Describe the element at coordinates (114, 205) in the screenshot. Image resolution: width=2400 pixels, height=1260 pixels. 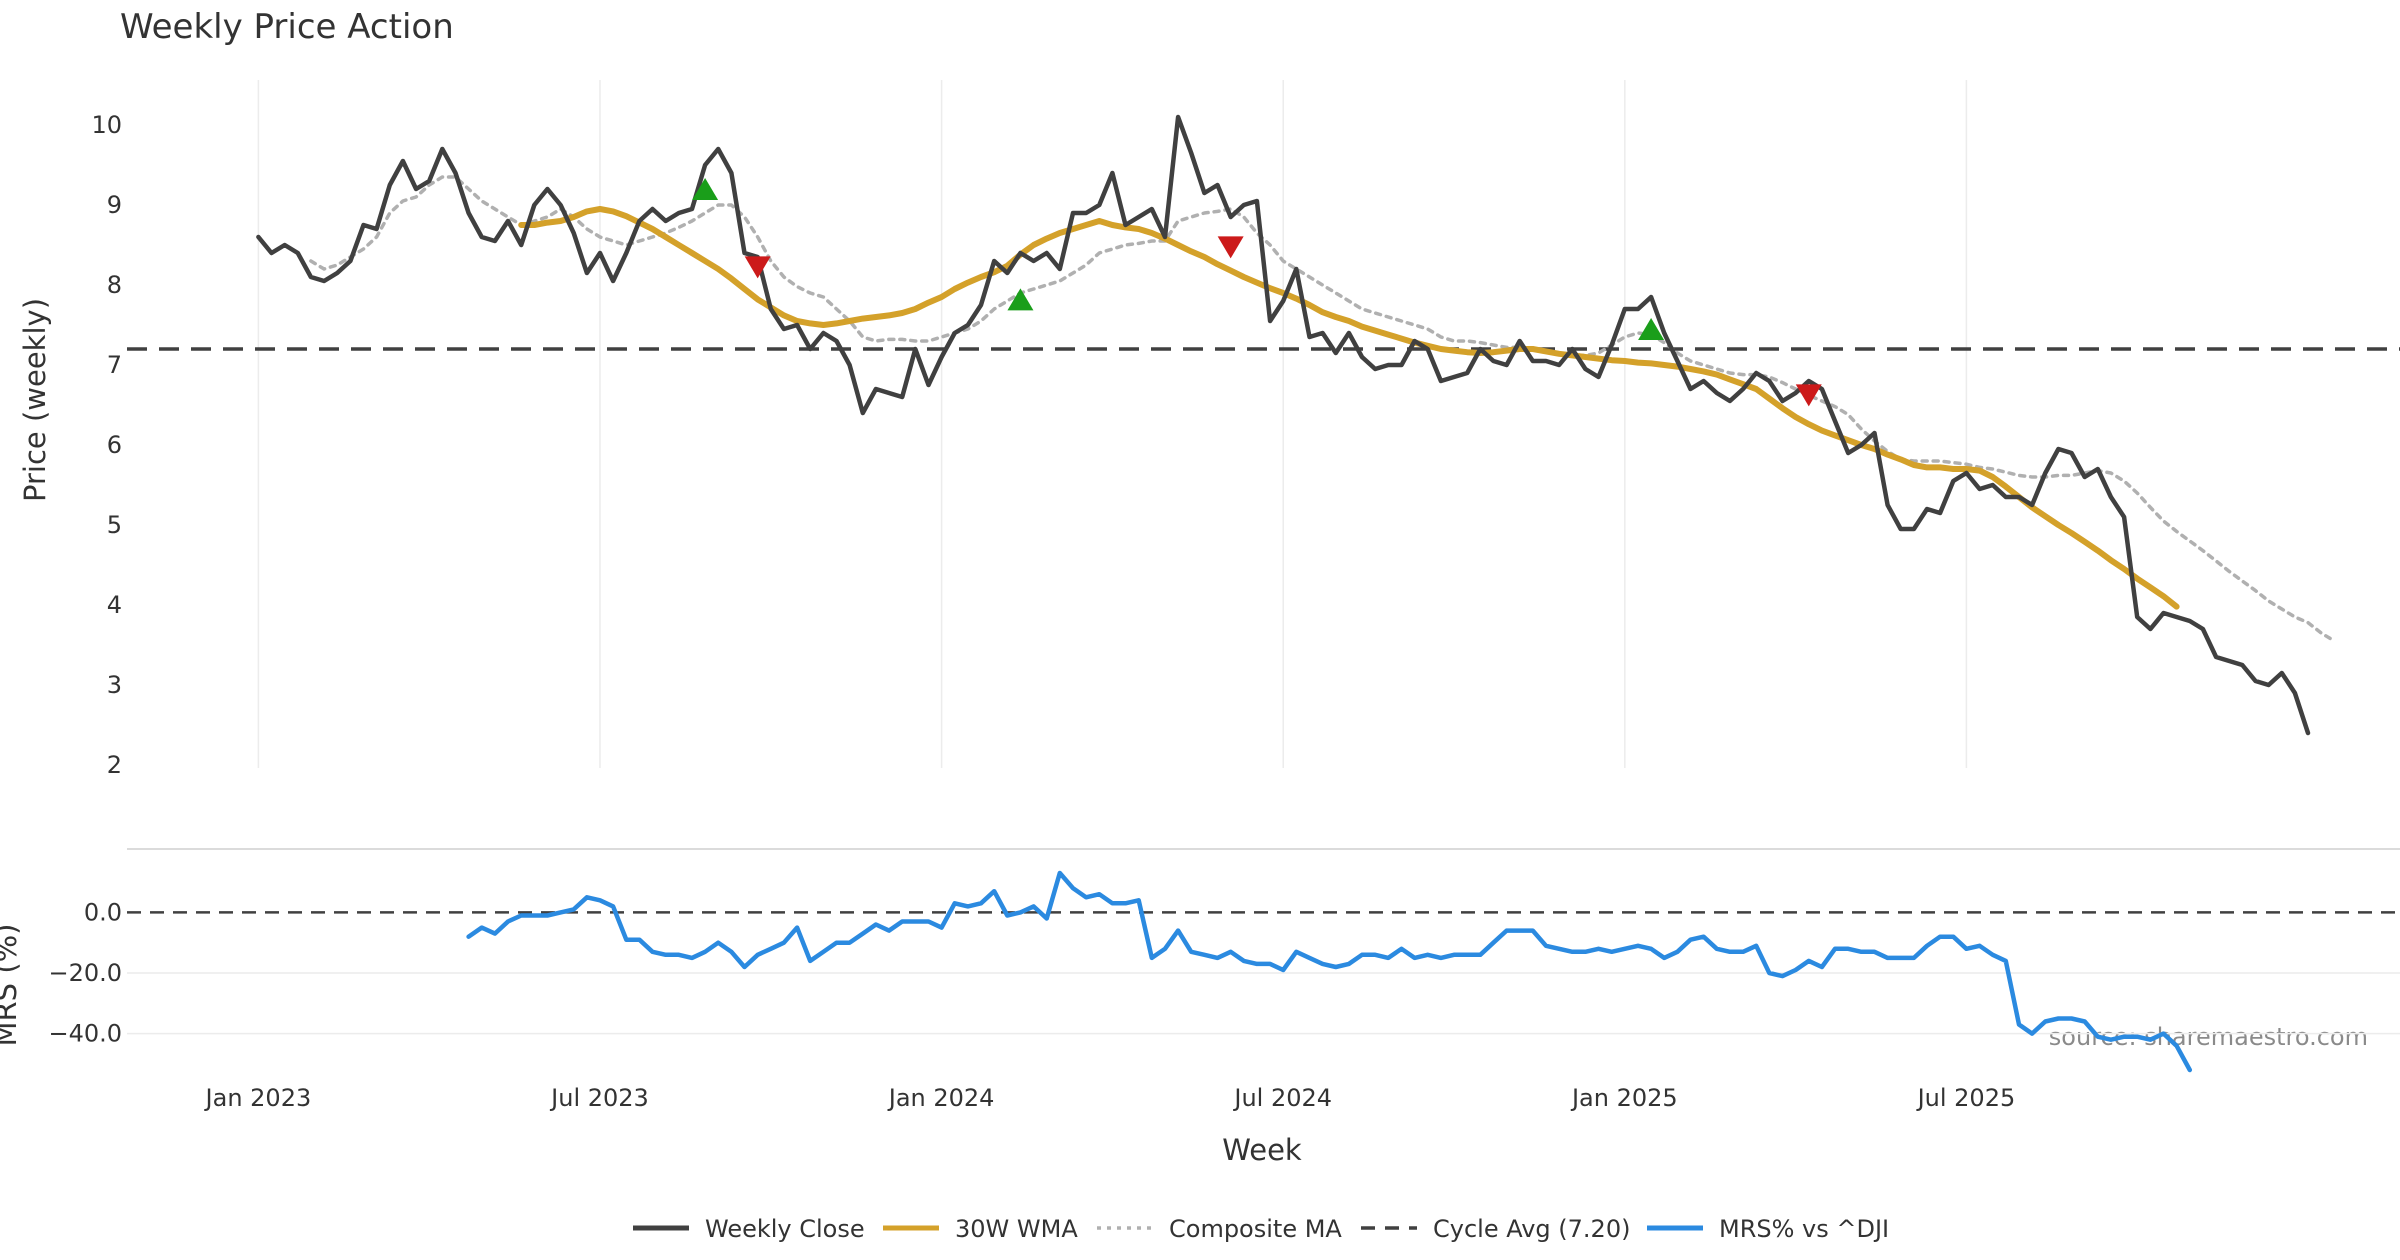
I see `price-y-tick-label: 9` at that location.